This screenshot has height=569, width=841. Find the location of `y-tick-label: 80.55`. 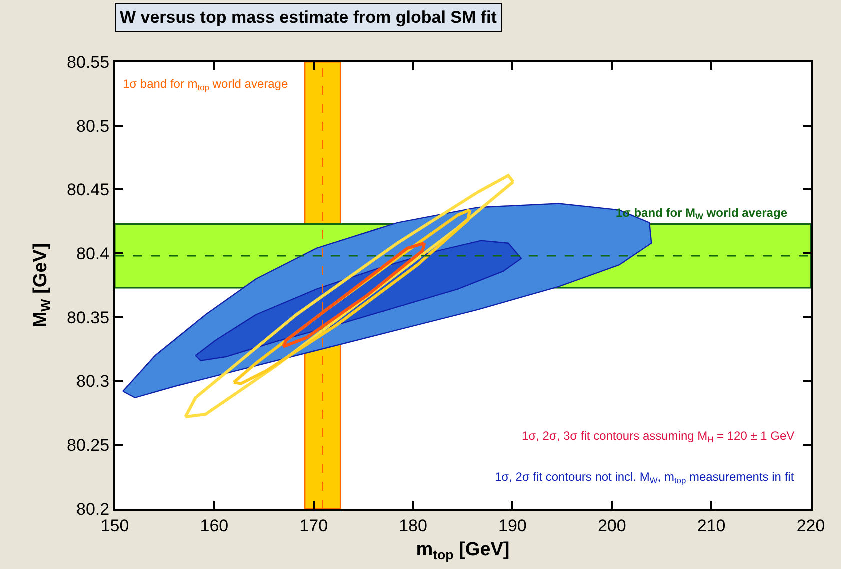

y-tick-label: 80.55 is located at coordinates (88, 62).